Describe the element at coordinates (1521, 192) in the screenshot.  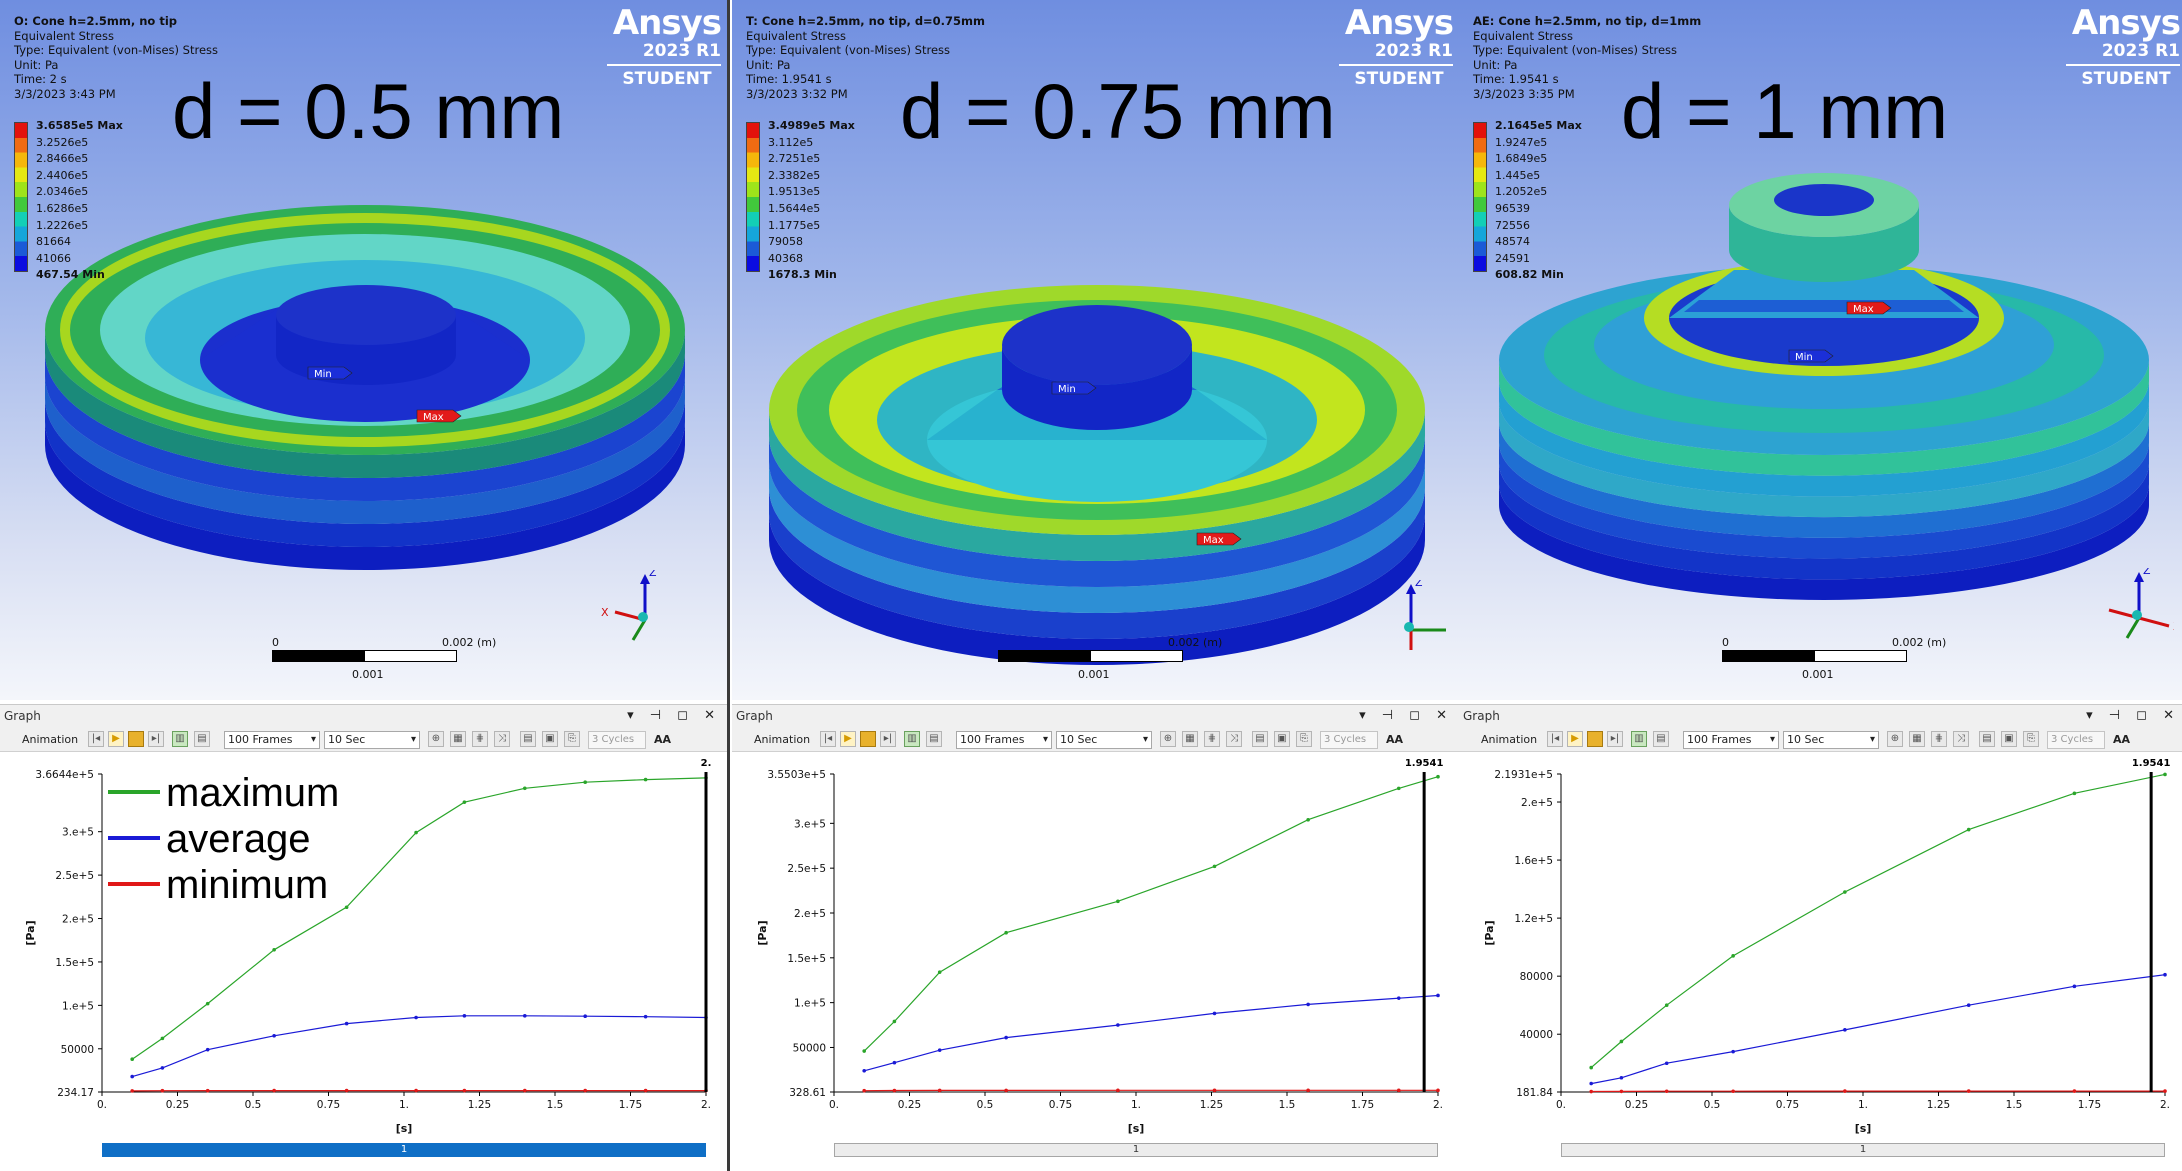
I see `legend-level-label: 1.2052e5` at that location.